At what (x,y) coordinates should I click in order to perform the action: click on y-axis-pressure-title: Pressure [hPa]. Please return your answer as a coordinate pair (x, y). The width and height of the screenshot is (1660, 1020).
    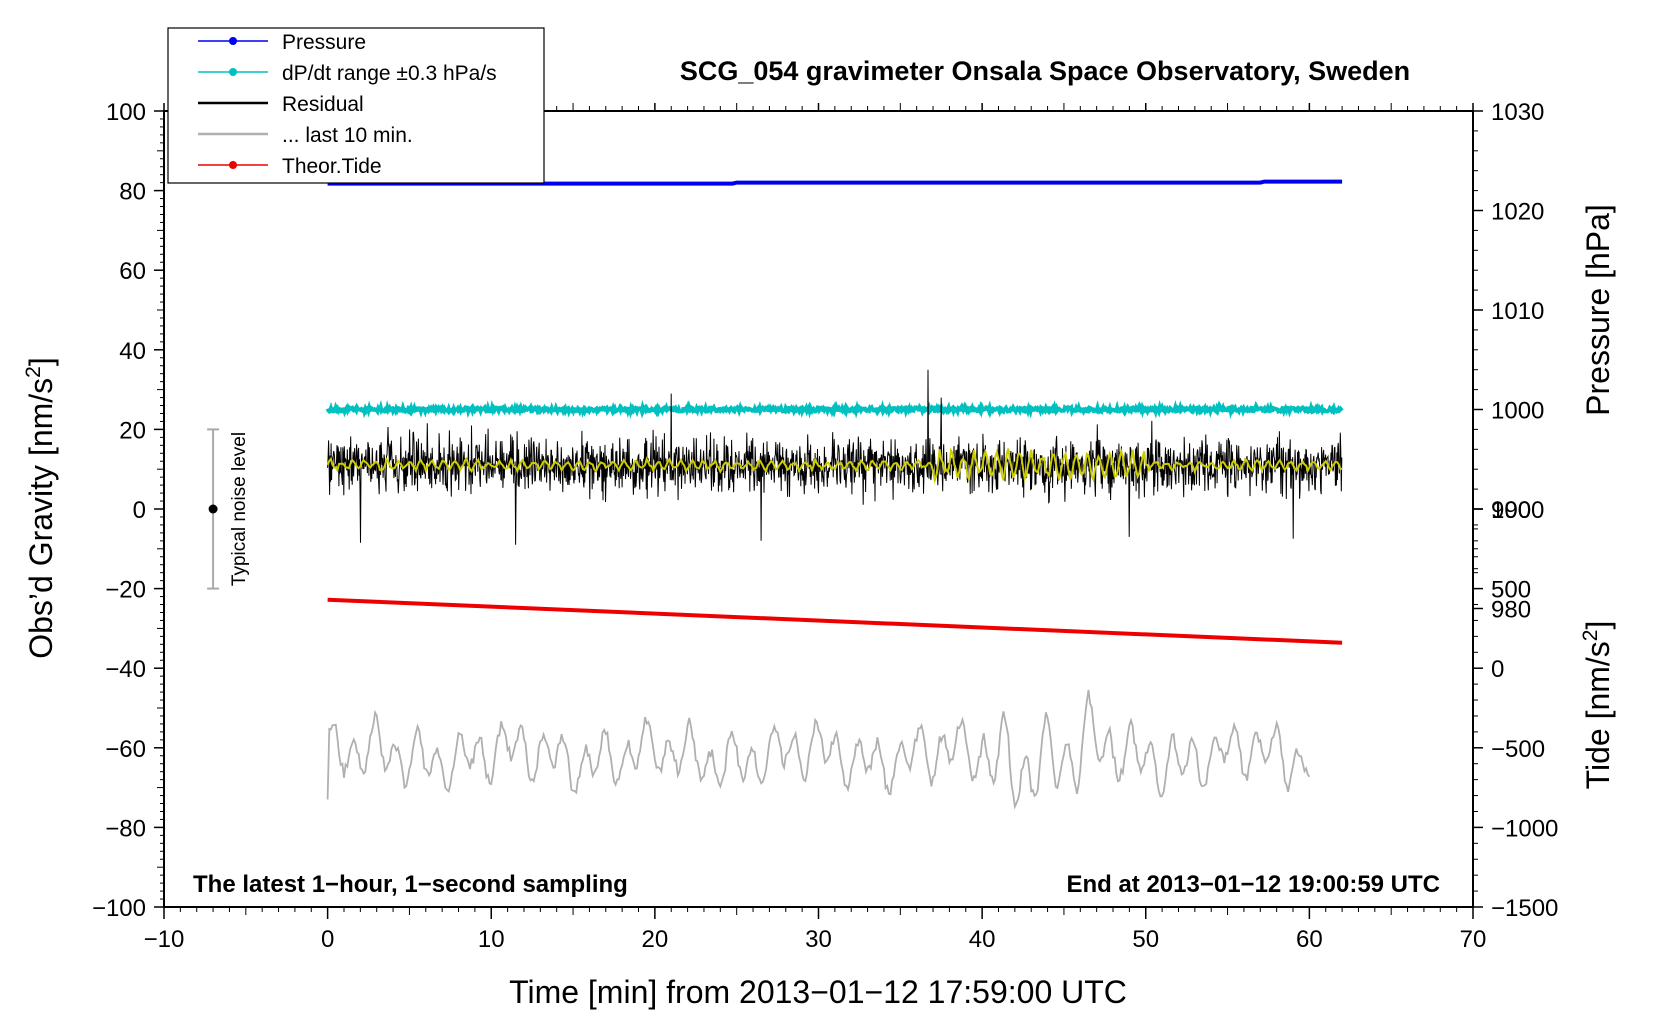
    Looking at the image, I should click on (1598, 310).